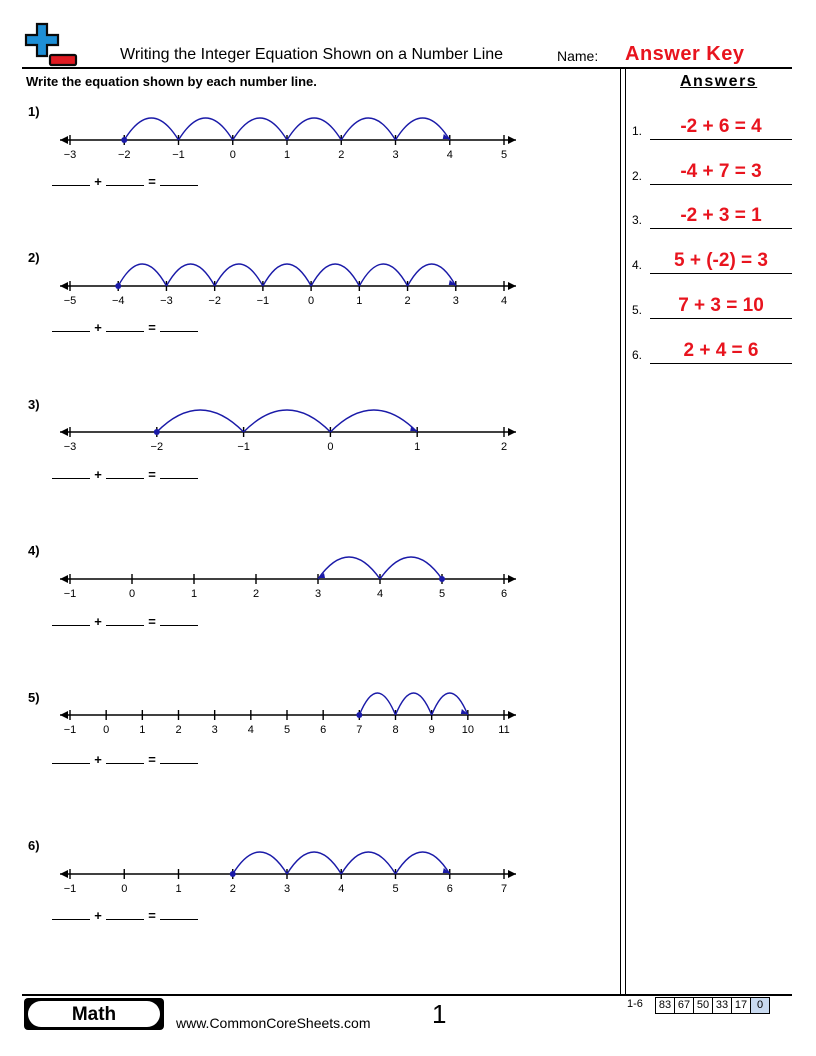 Image resolution: width=816 pixels, height=1056 pixels. Describe the element at coordinates (578, 56) in the screenshot. I see `name-label: Name:` at that location.